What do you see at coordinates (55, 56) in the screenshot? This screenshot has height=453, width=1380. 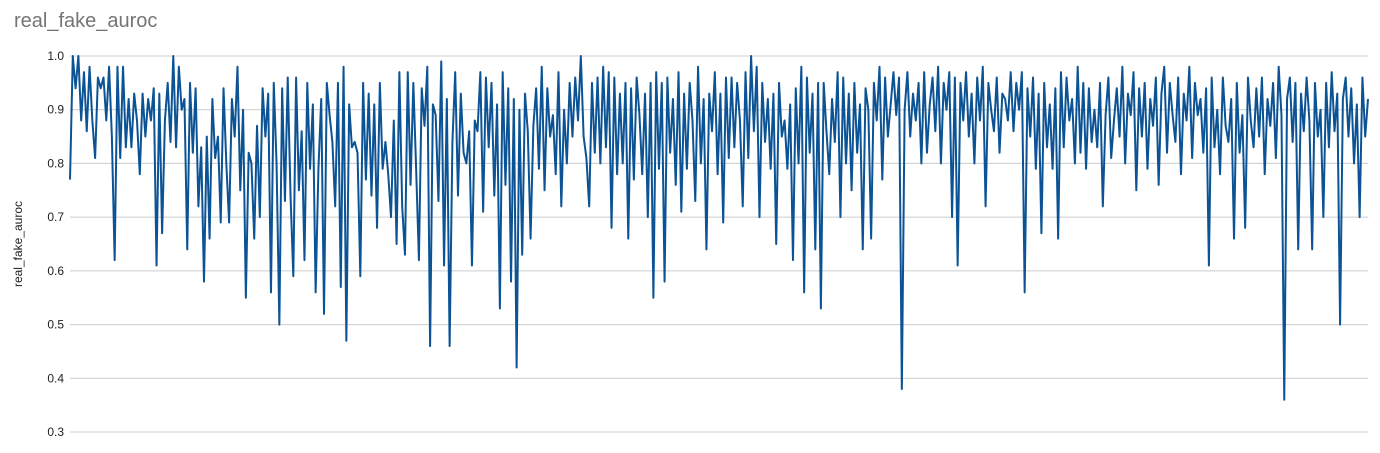 I see `y-tick-label: 1.0` at bounding box center [55, 56].